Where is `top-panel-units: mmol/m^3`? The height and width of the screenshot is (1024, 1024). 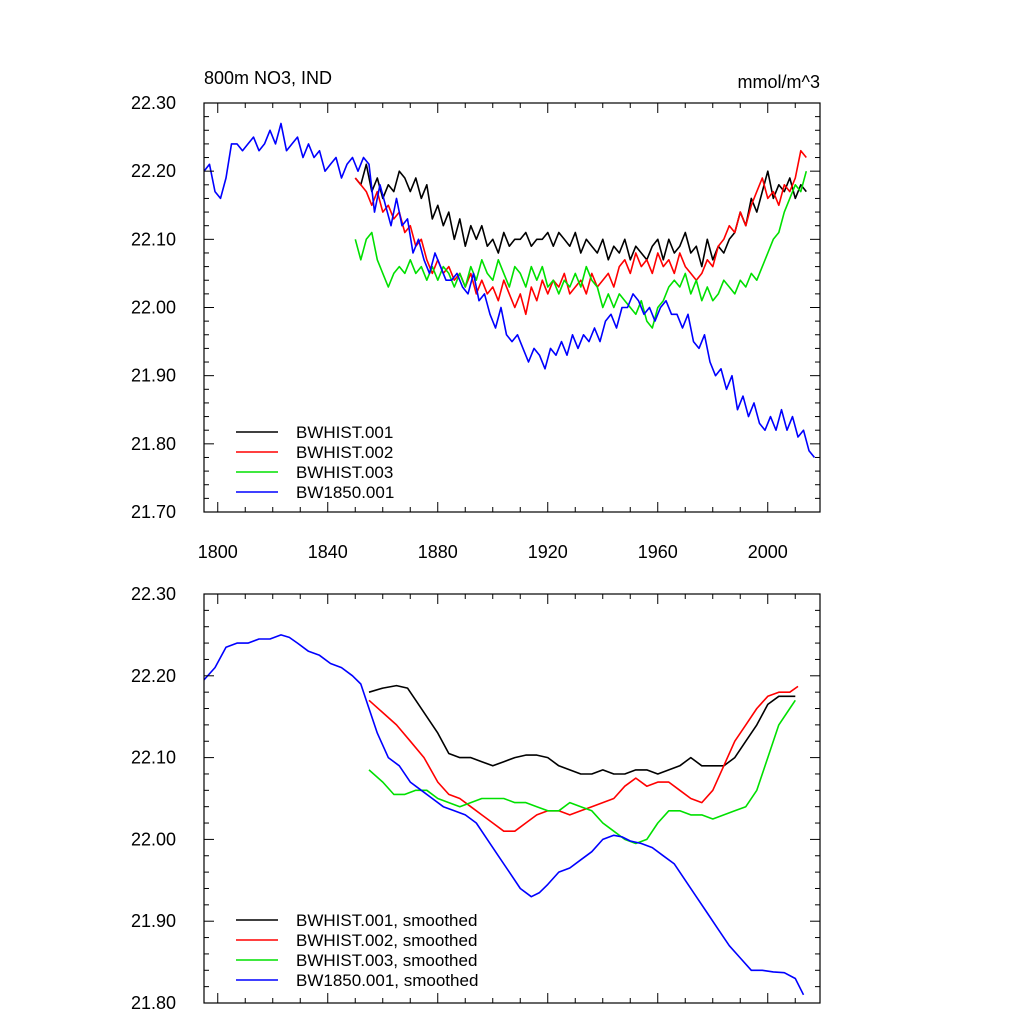 top-panel-units: mmol/m^3 is located at coordinates (779, 82).